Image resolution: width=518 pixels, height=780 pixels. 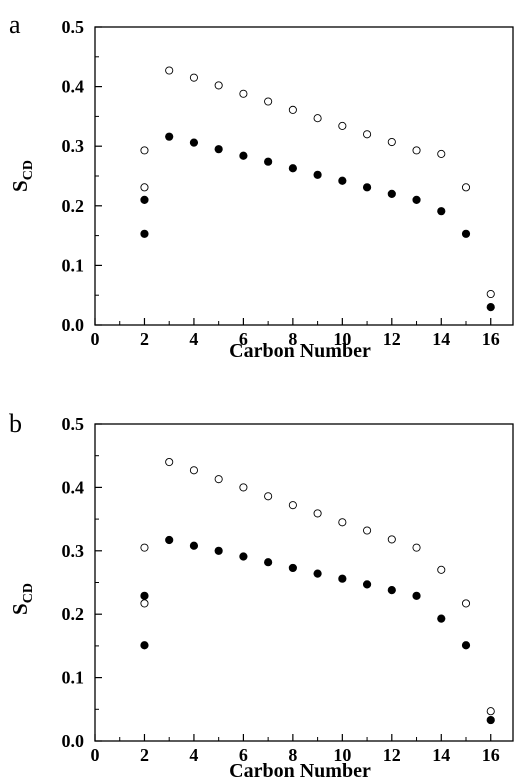 I want to click on panel-b-x-tick-label: 0, so click(x=95, y=755).